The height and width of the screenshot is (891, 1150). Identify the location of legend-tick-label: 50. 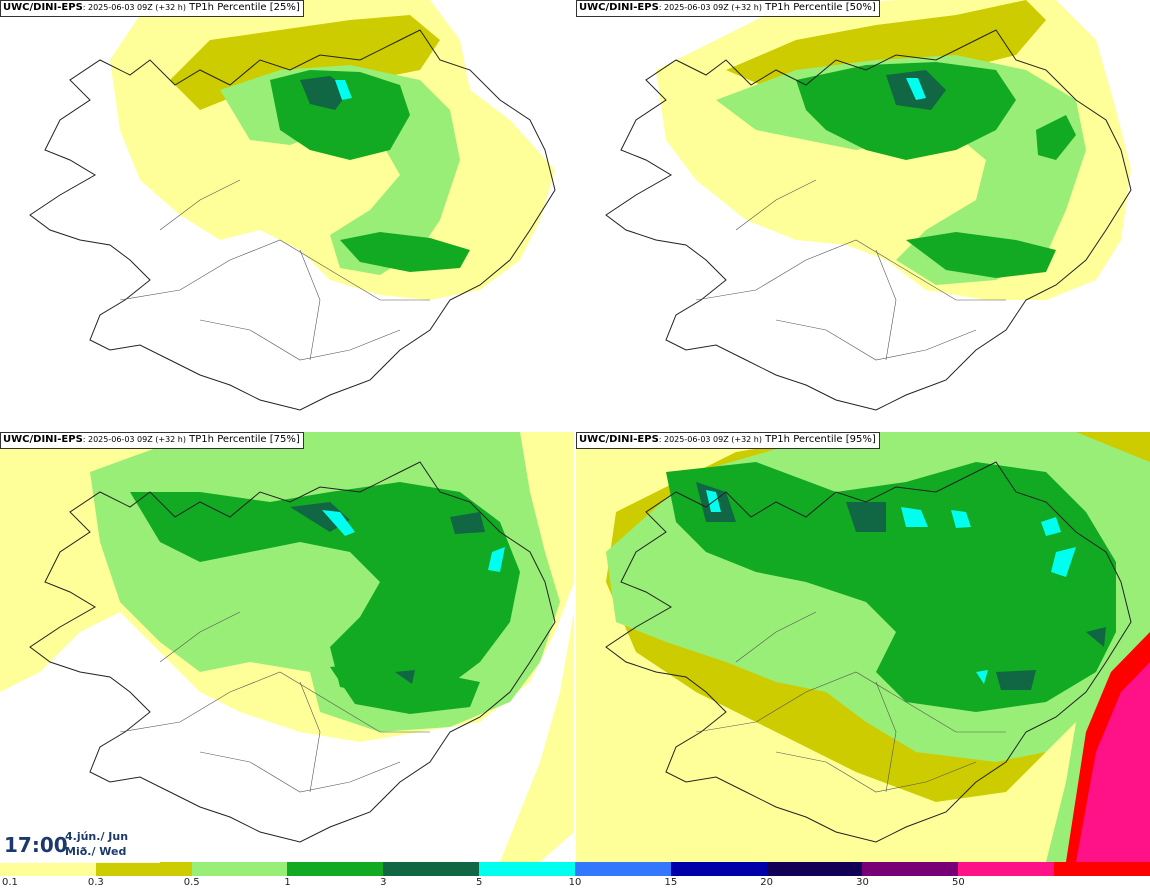
(958, 882).